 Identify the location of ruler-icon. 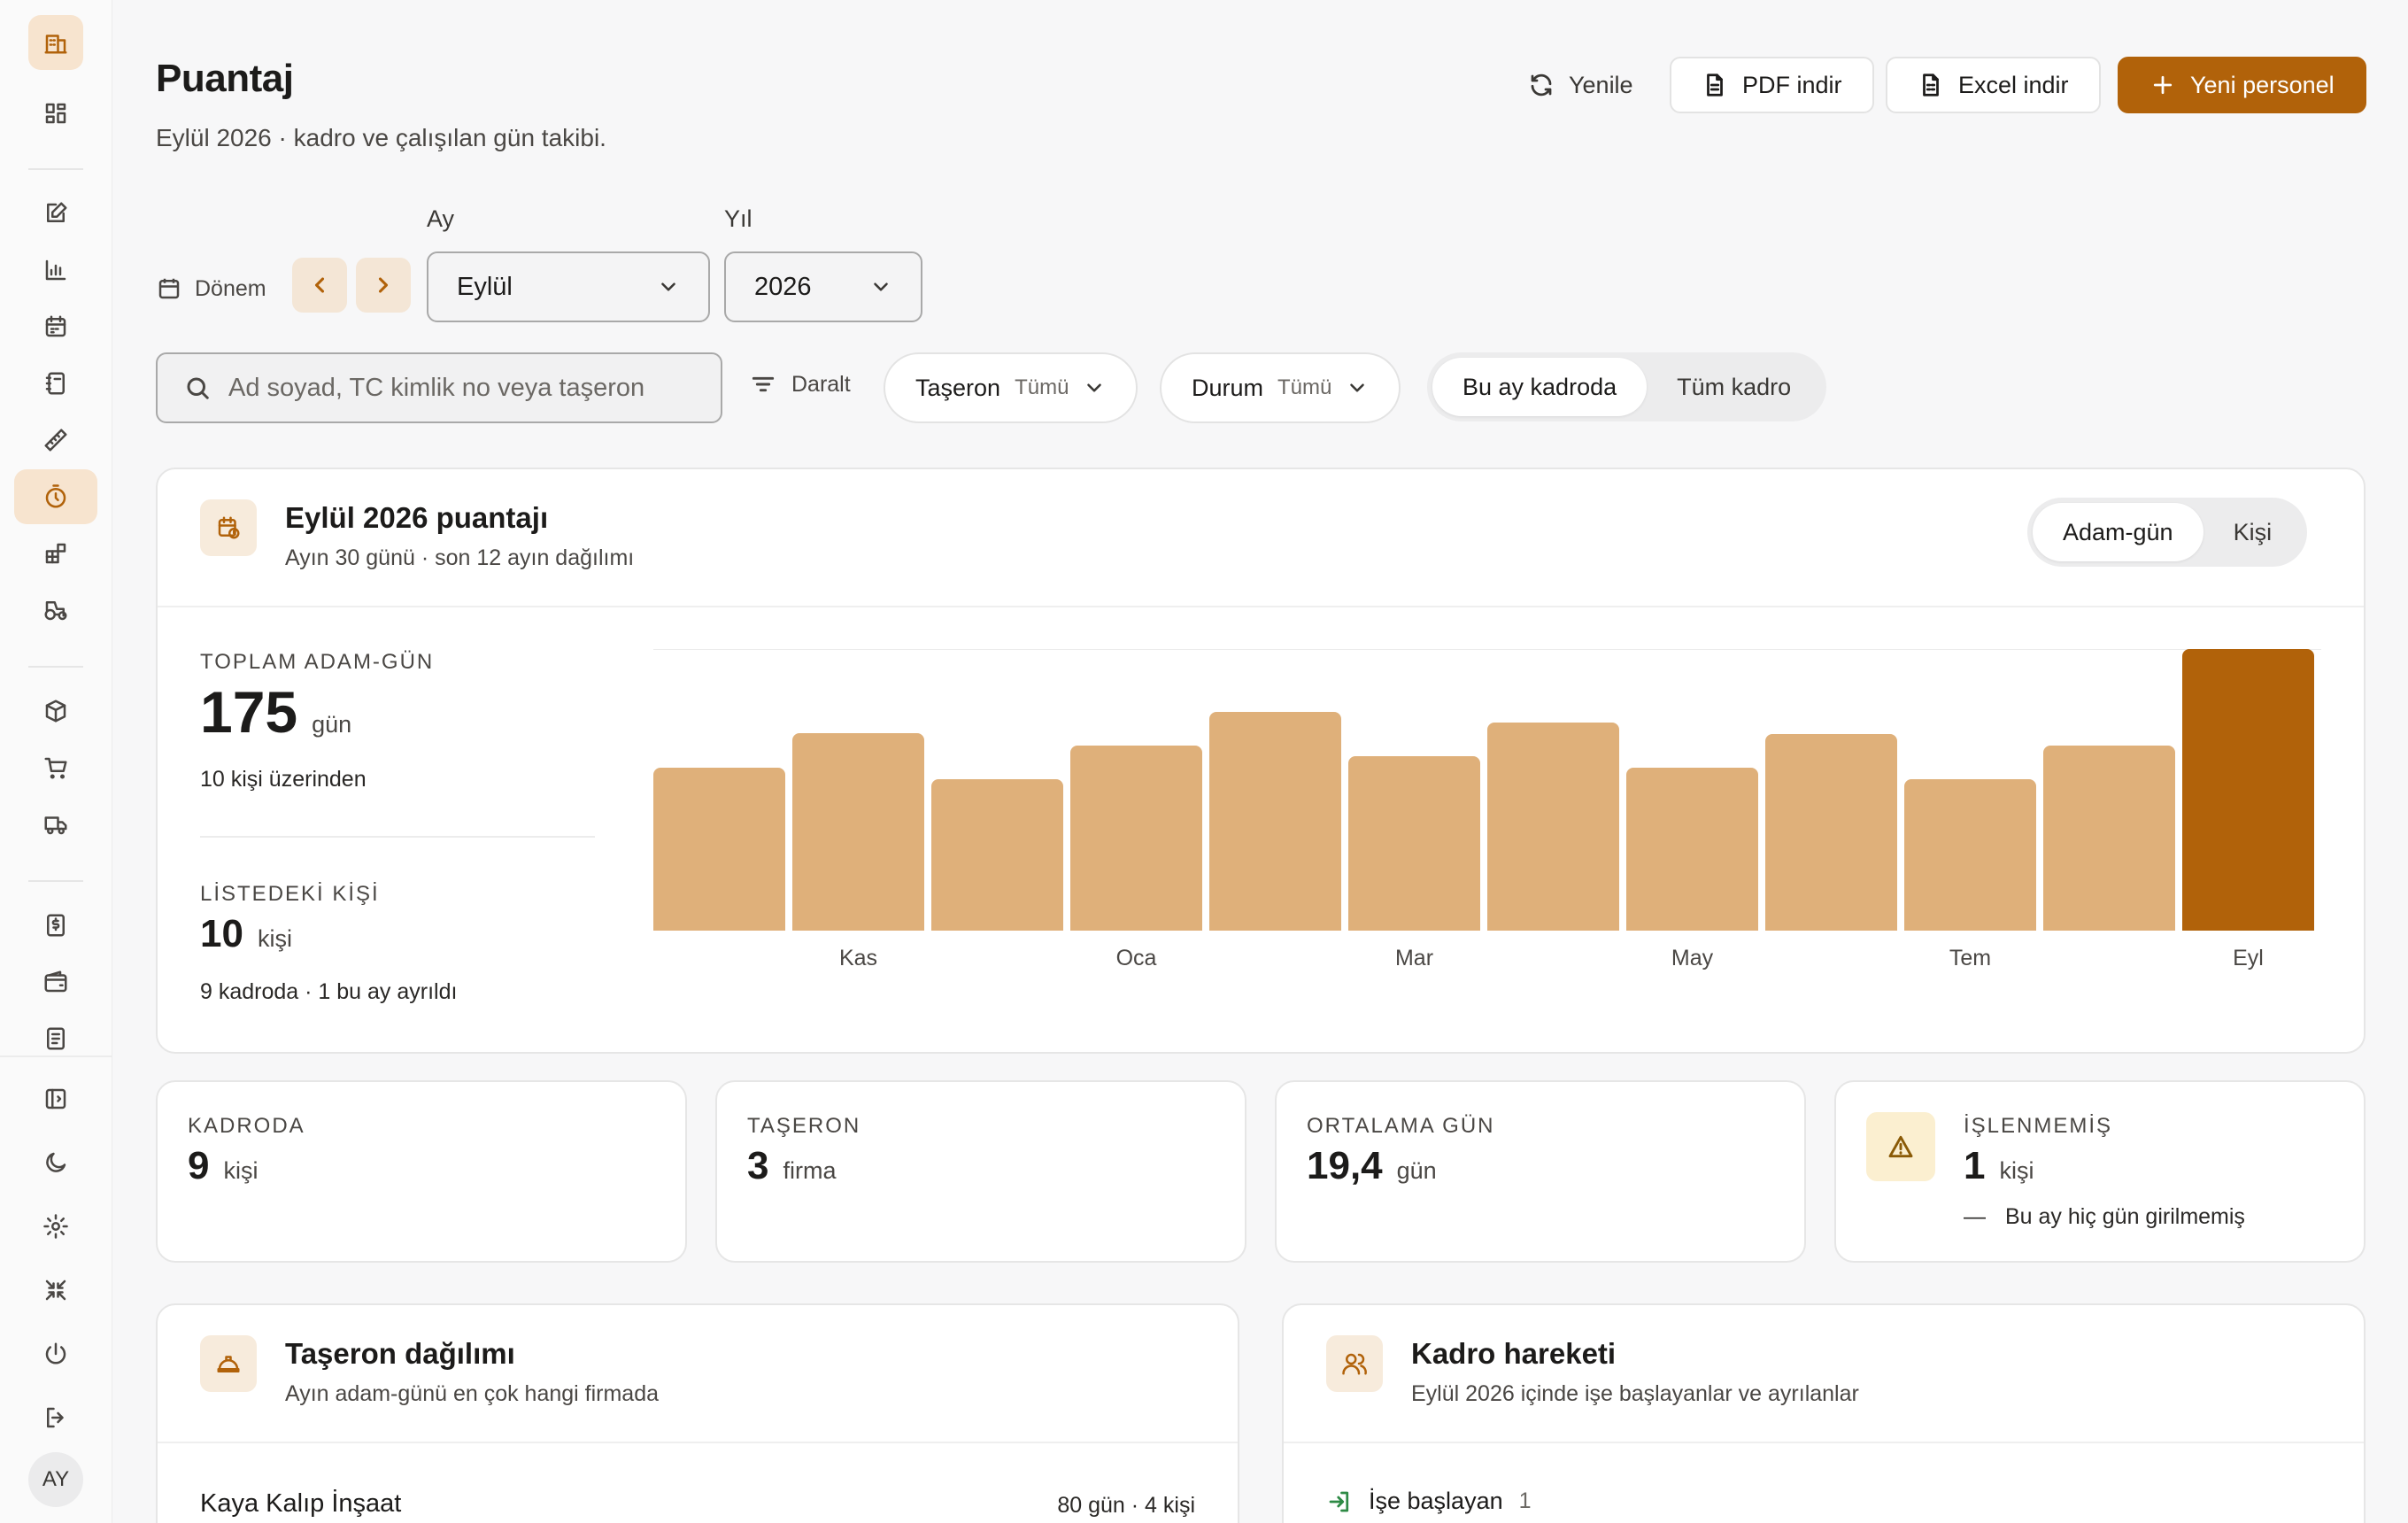
(55, 440).